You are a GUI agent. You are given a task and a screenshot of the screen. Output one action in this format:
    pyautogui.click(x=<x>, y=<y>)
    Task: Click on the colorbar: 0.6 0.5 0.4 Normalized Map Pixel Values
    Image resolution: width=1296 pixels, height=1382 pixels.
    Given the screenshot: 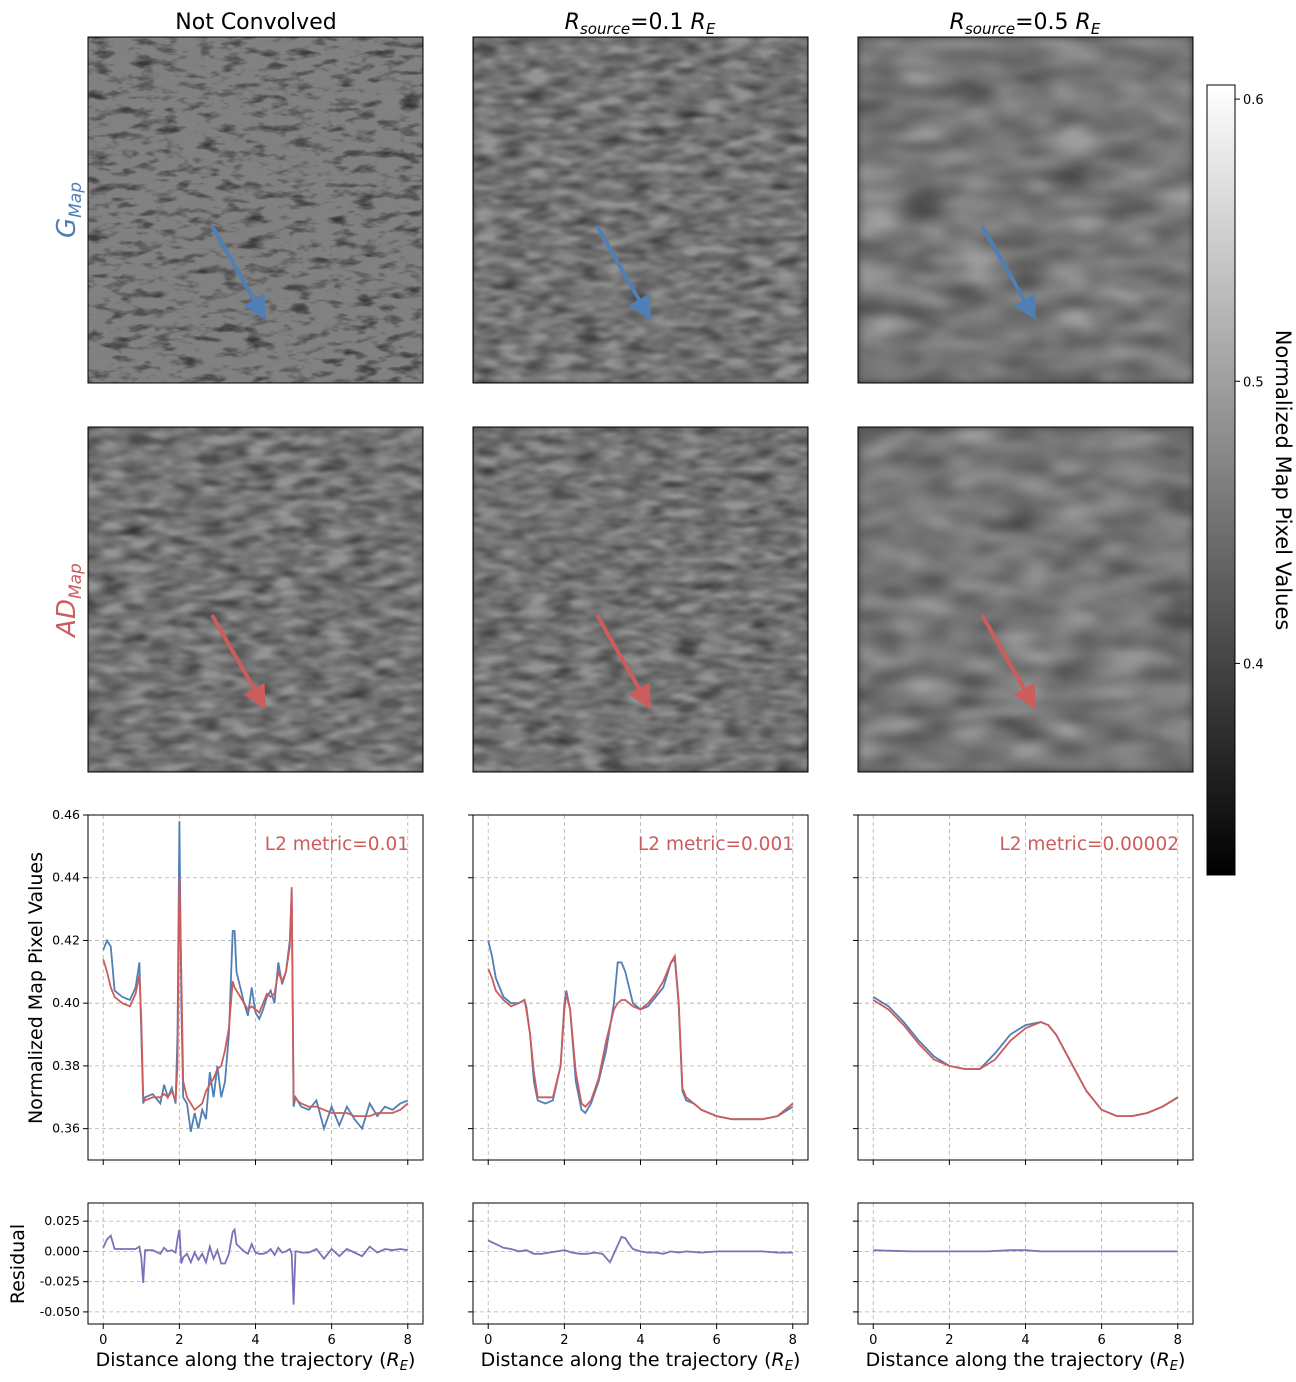 What is the action you would take?
    pyautogui.click(x=1250, y=480)
    